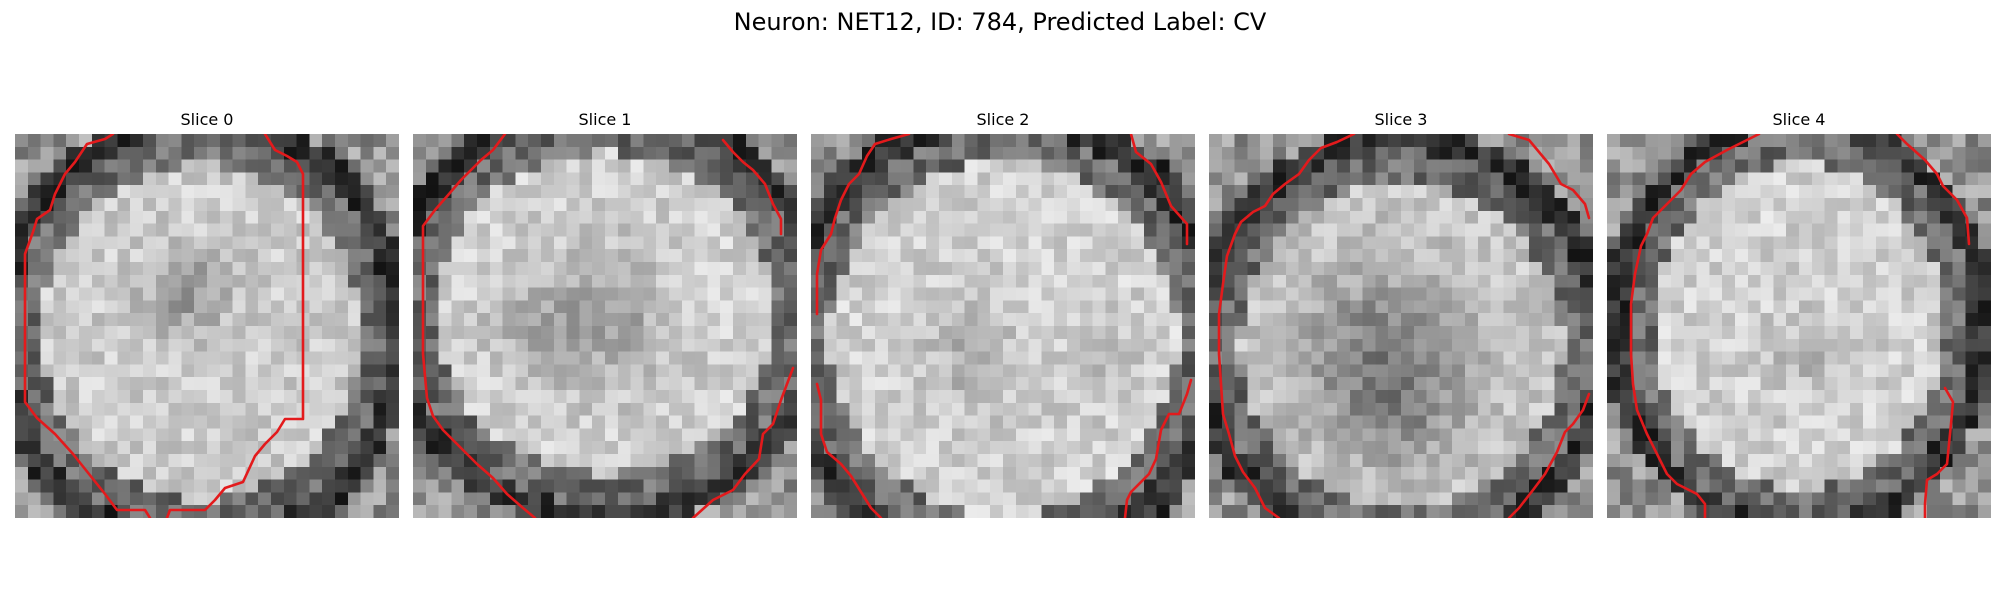 The width and height of the screenshot is (2000, 600). I want to click on slice-panel-3: Slice 3, so click(1401, 313).